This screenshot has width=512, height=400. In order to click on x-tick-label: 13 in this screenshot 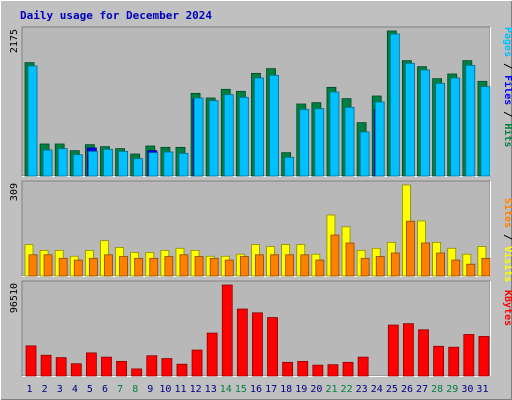, I will do `click(211, 389)`.